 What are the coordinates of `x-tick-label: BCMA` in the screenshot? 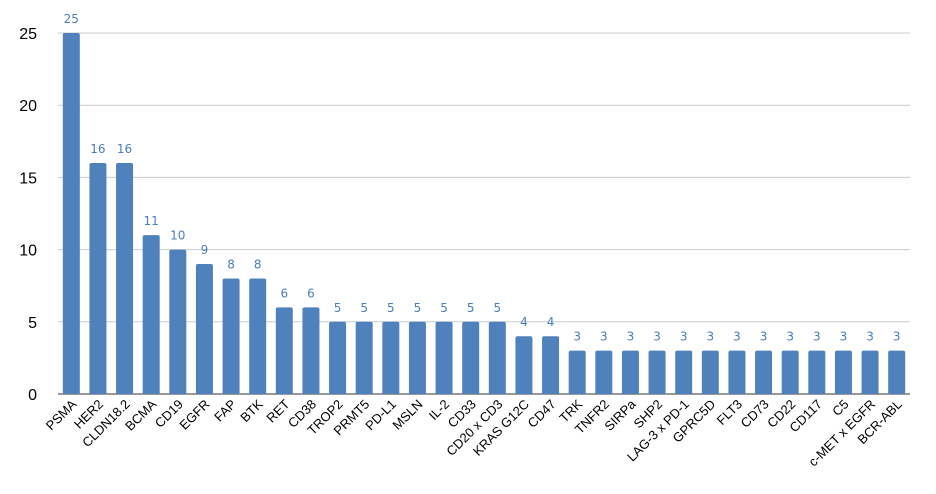 It's located at (140, 414).